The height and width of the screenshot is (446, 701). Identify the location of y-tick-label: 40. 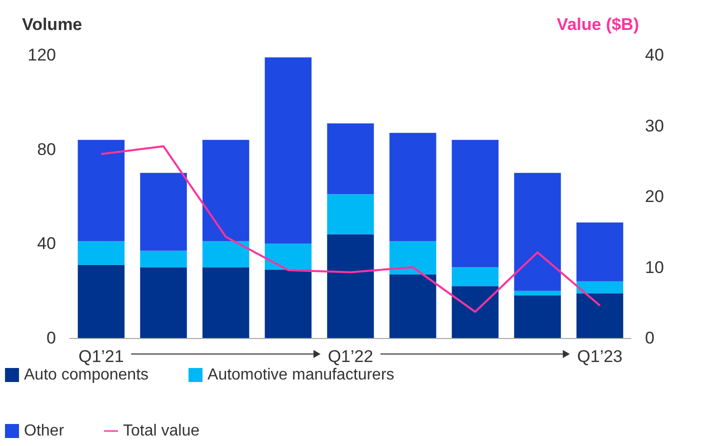
(46, 244).